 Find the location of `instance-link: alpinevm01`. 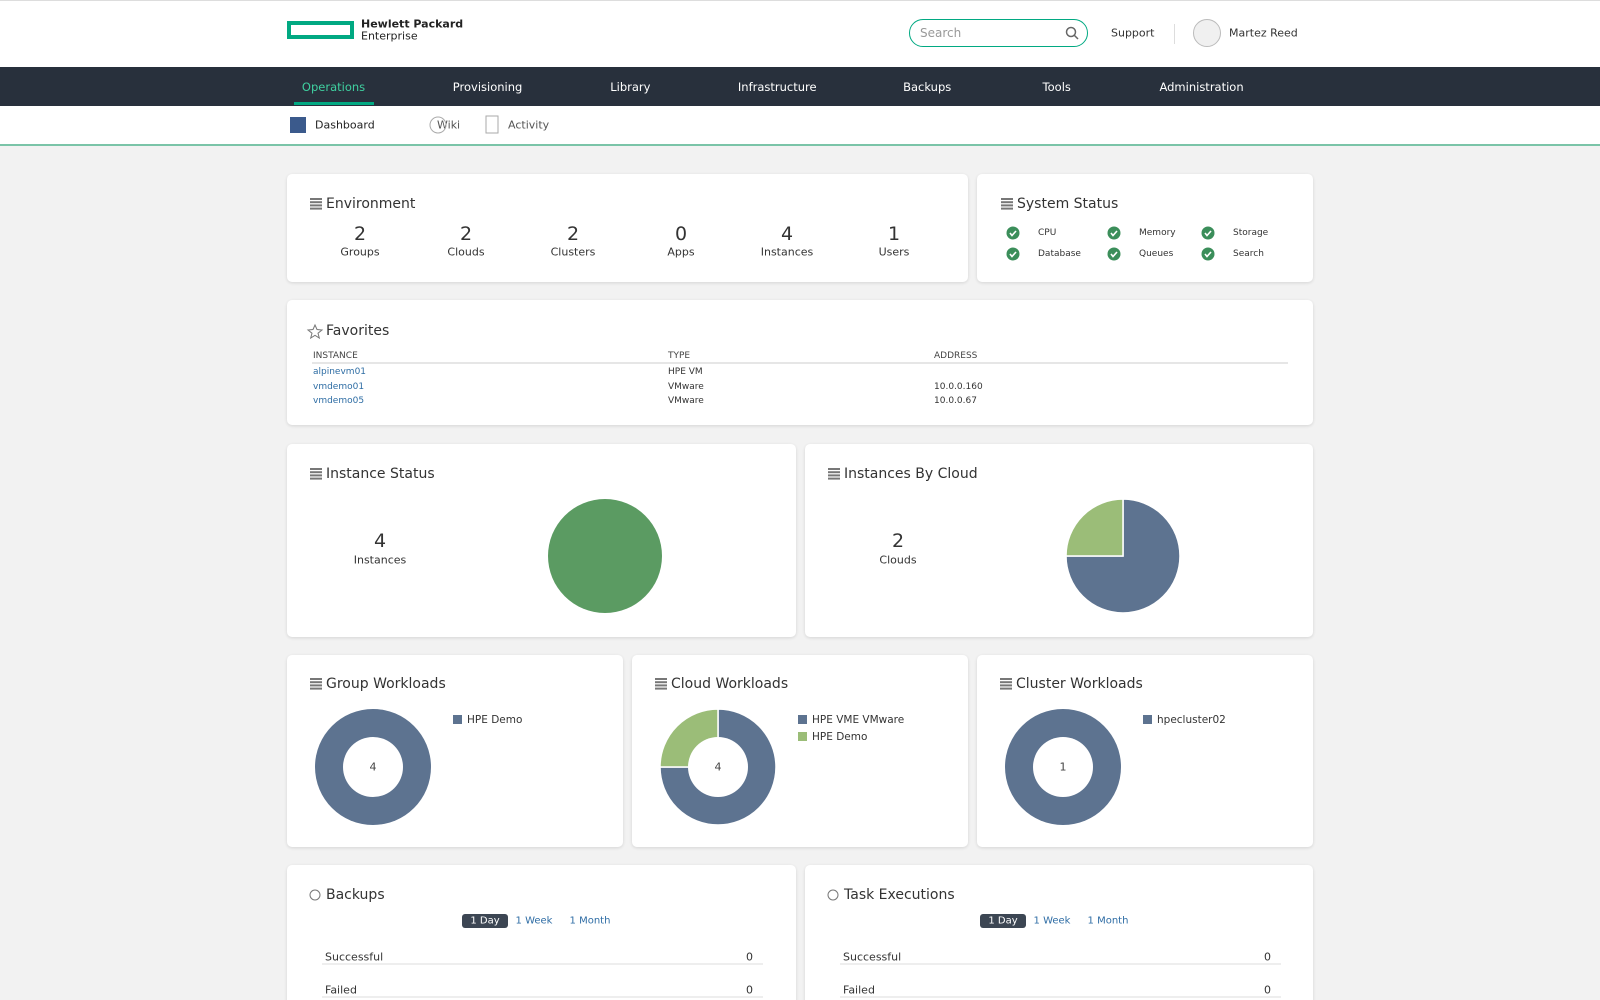

instance-link: alpinevm01 is located at coordinates (340, 372).